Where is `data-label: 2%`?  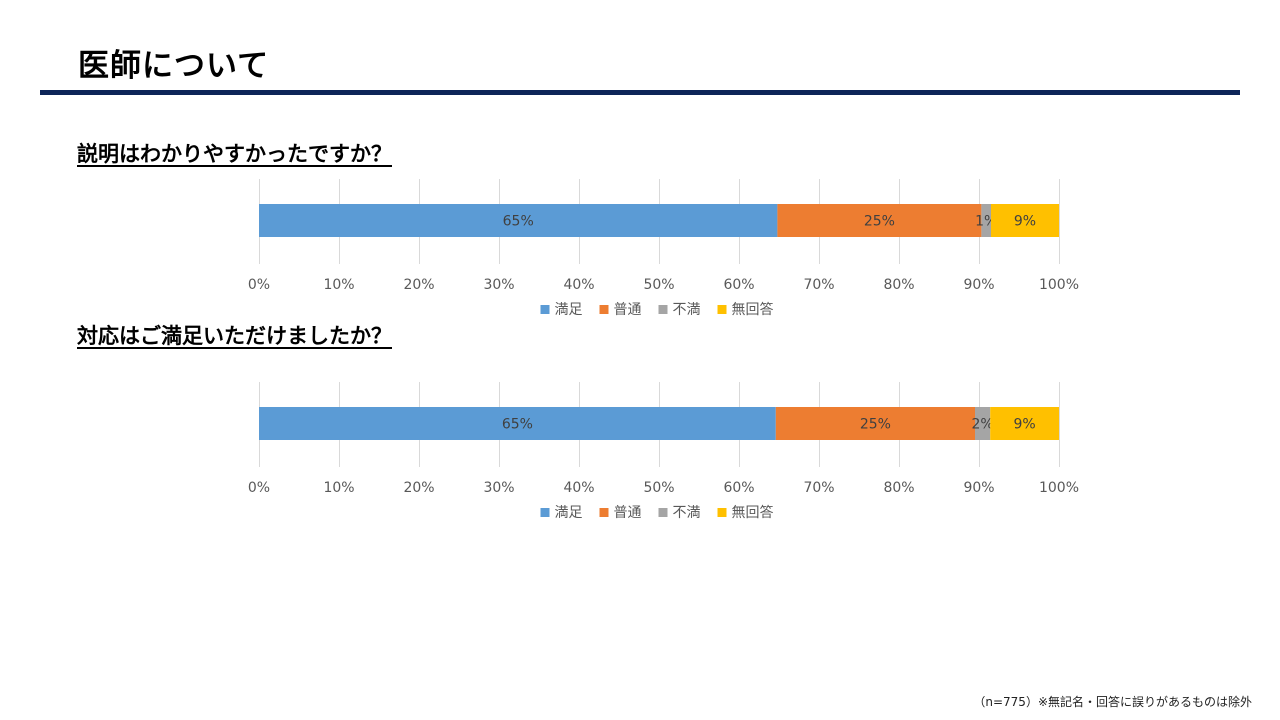
data-label: 2% is located at coordinates (982, 425).